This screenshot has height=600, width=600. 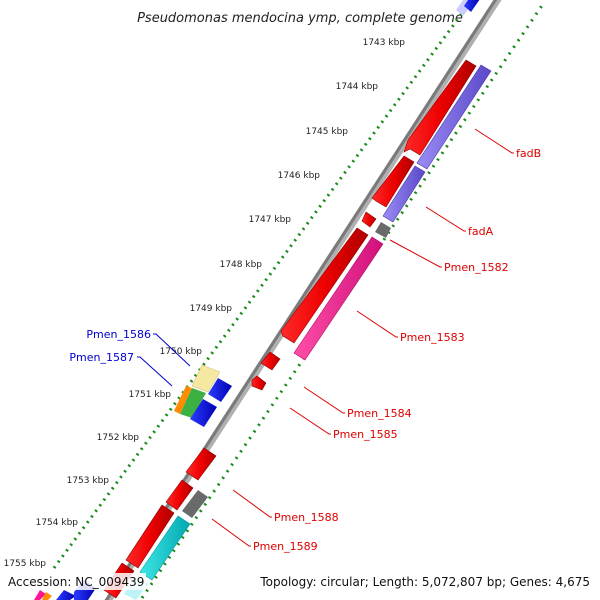 I want to click on gene-fadB-purple, so click(x=454, y=117).